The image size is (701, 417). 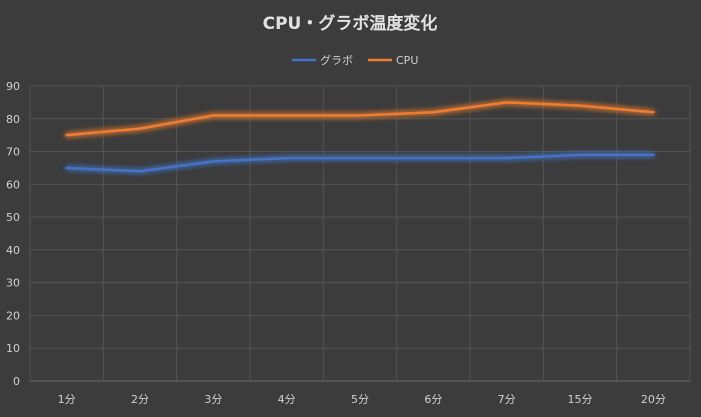 I want to click on y-tick-label: 10, so click(x=13, y=348).